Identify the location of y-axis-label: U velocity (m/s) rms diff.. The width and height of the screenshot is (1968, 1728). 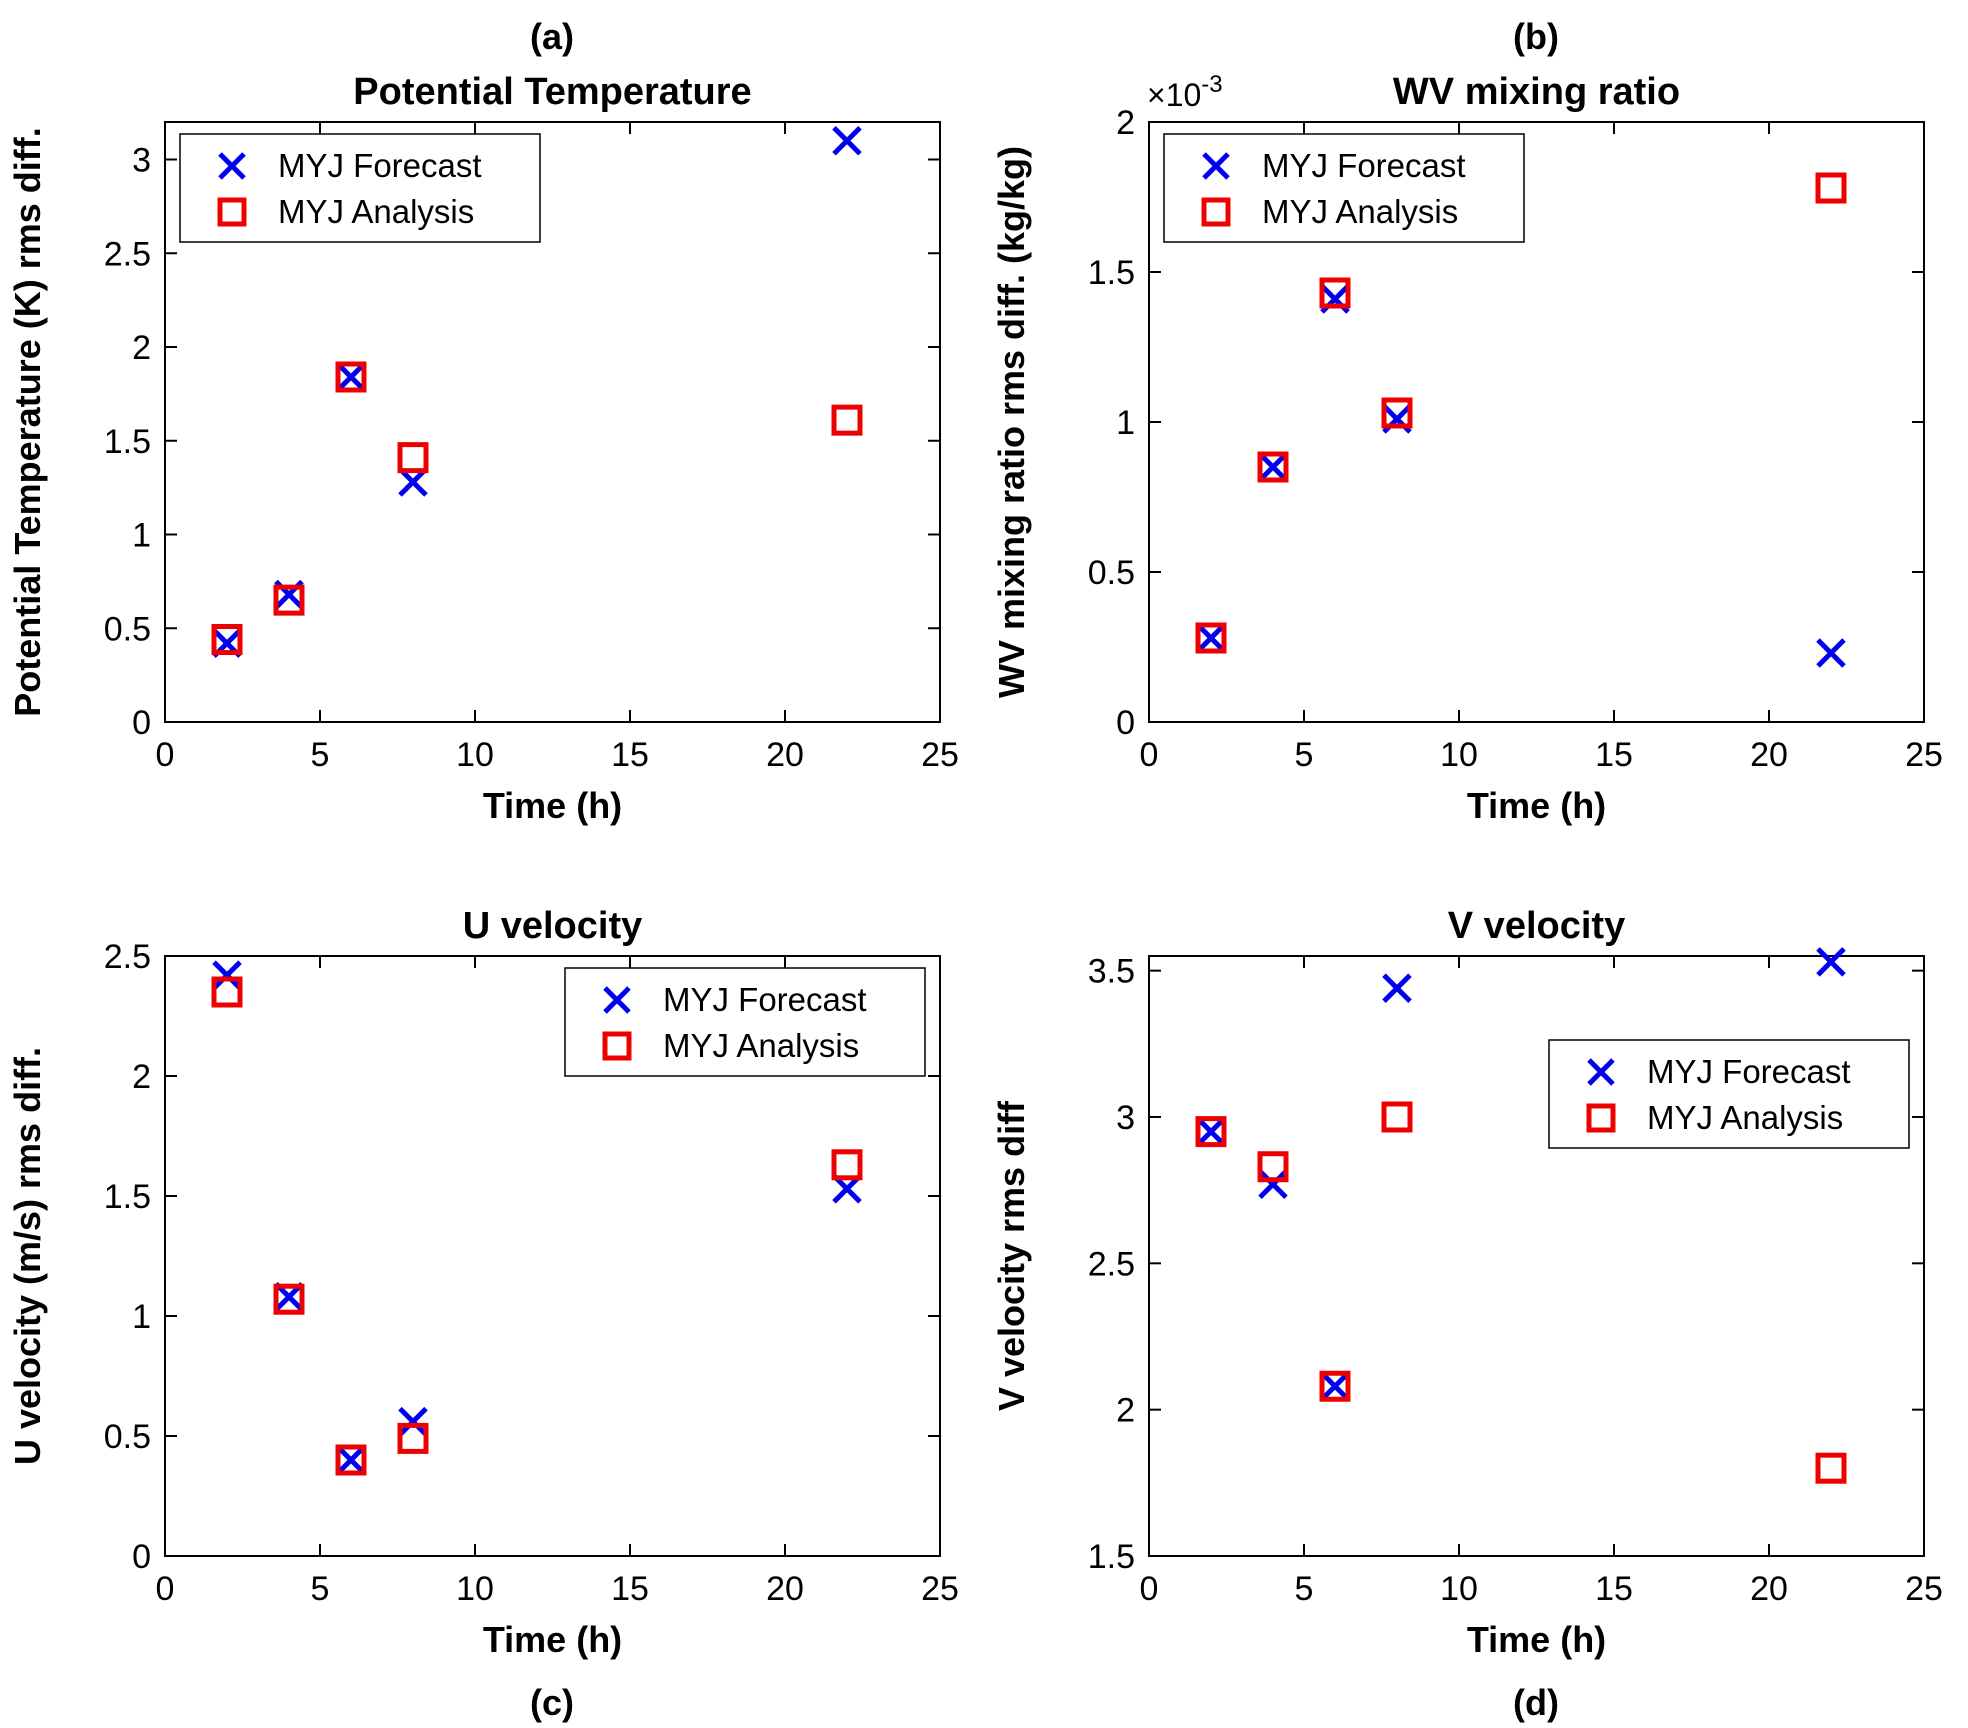
(27, 1256).